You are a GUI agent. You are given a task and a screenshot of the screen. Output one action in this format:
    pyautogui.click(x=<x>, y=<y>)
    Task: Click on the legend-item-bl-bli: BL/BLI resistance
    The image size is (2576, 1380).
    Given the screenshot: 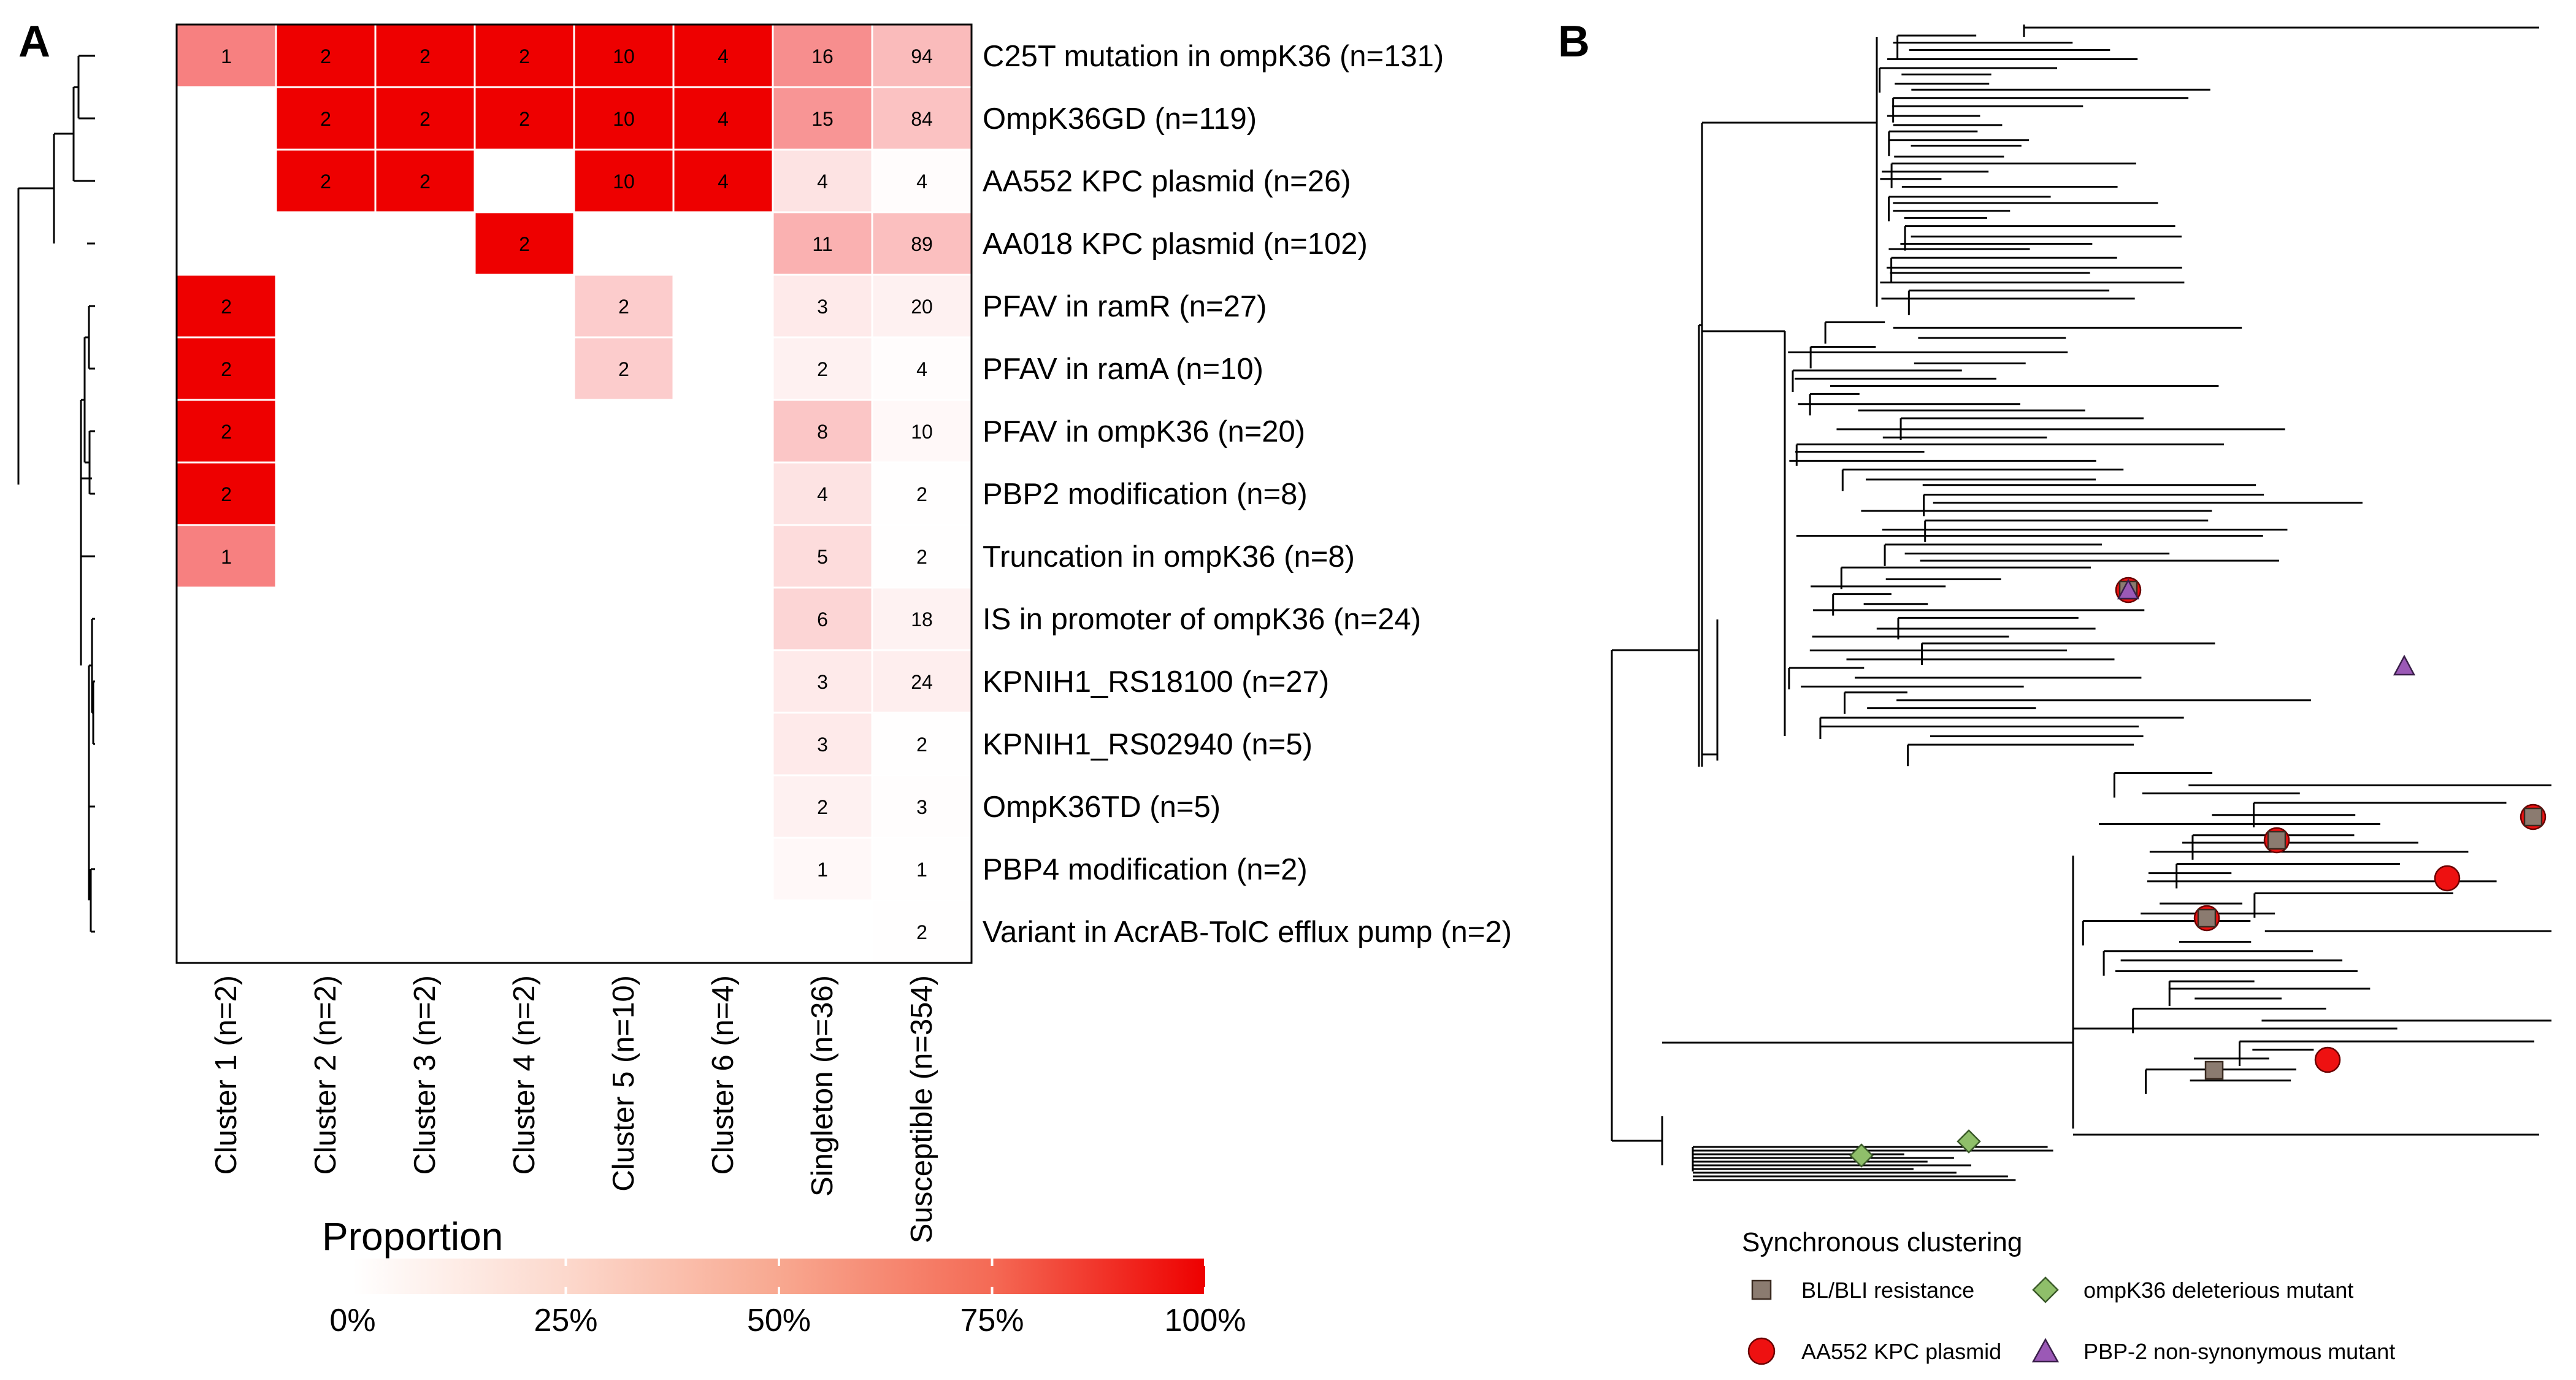 What is the action you would take?
    pyautogui.click(x=1862, y=1290)
    